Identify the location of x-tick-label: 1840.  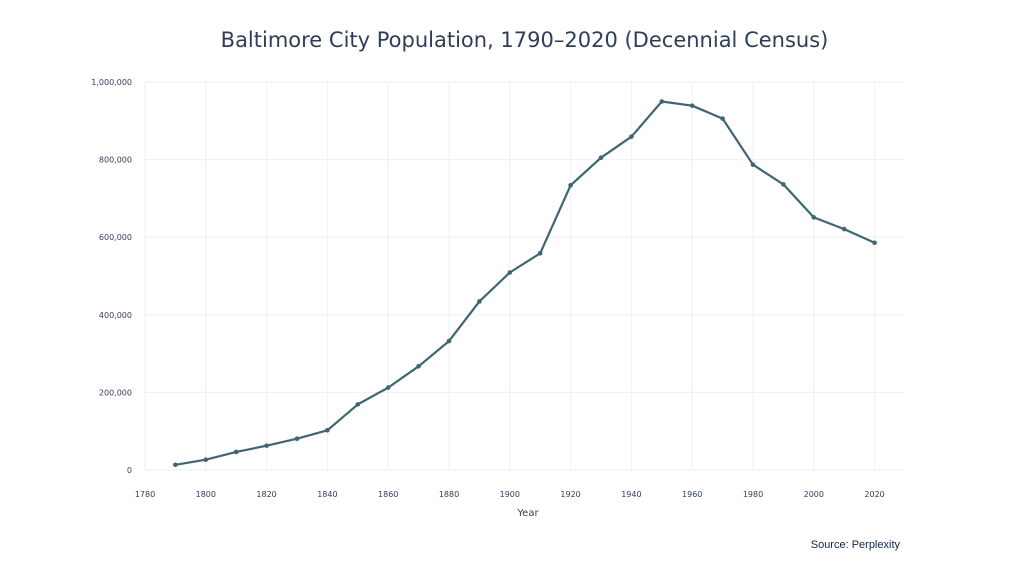
(327, 494).